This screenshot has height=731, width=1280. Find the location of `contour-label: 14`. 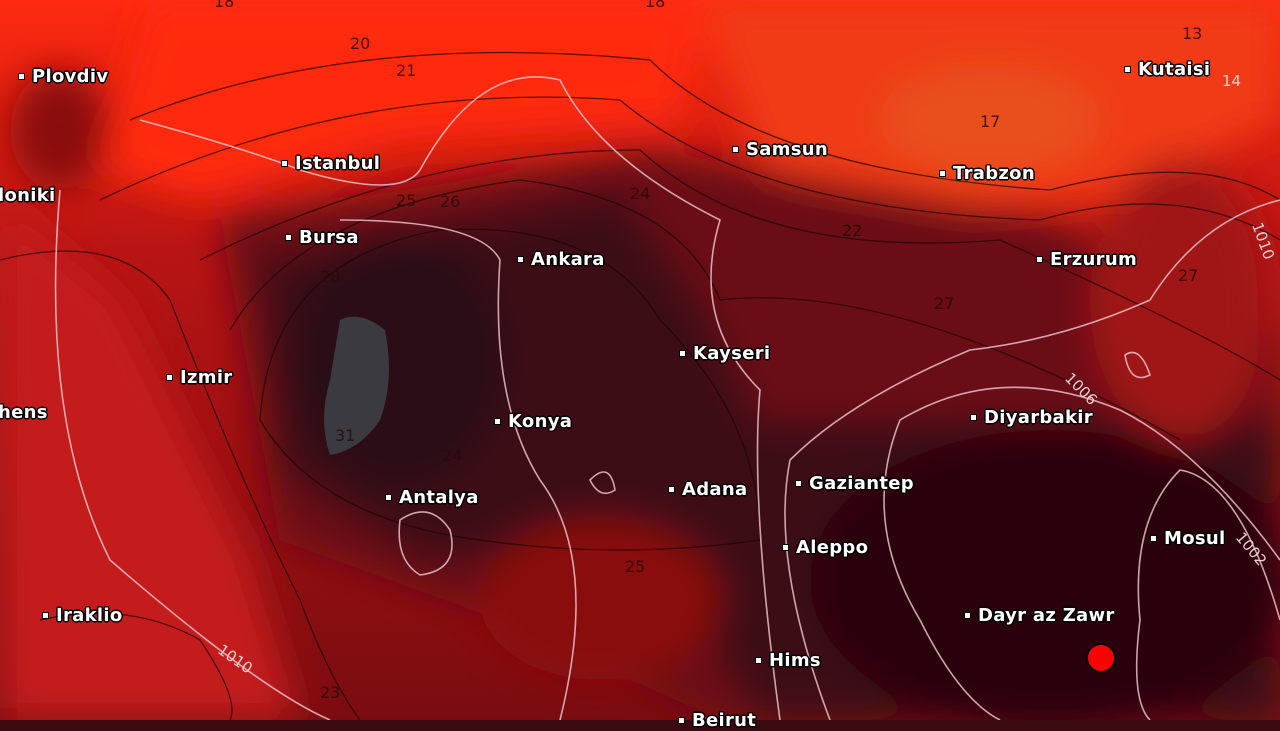

contour-label: 14 is located at coordinates (1232, 81).